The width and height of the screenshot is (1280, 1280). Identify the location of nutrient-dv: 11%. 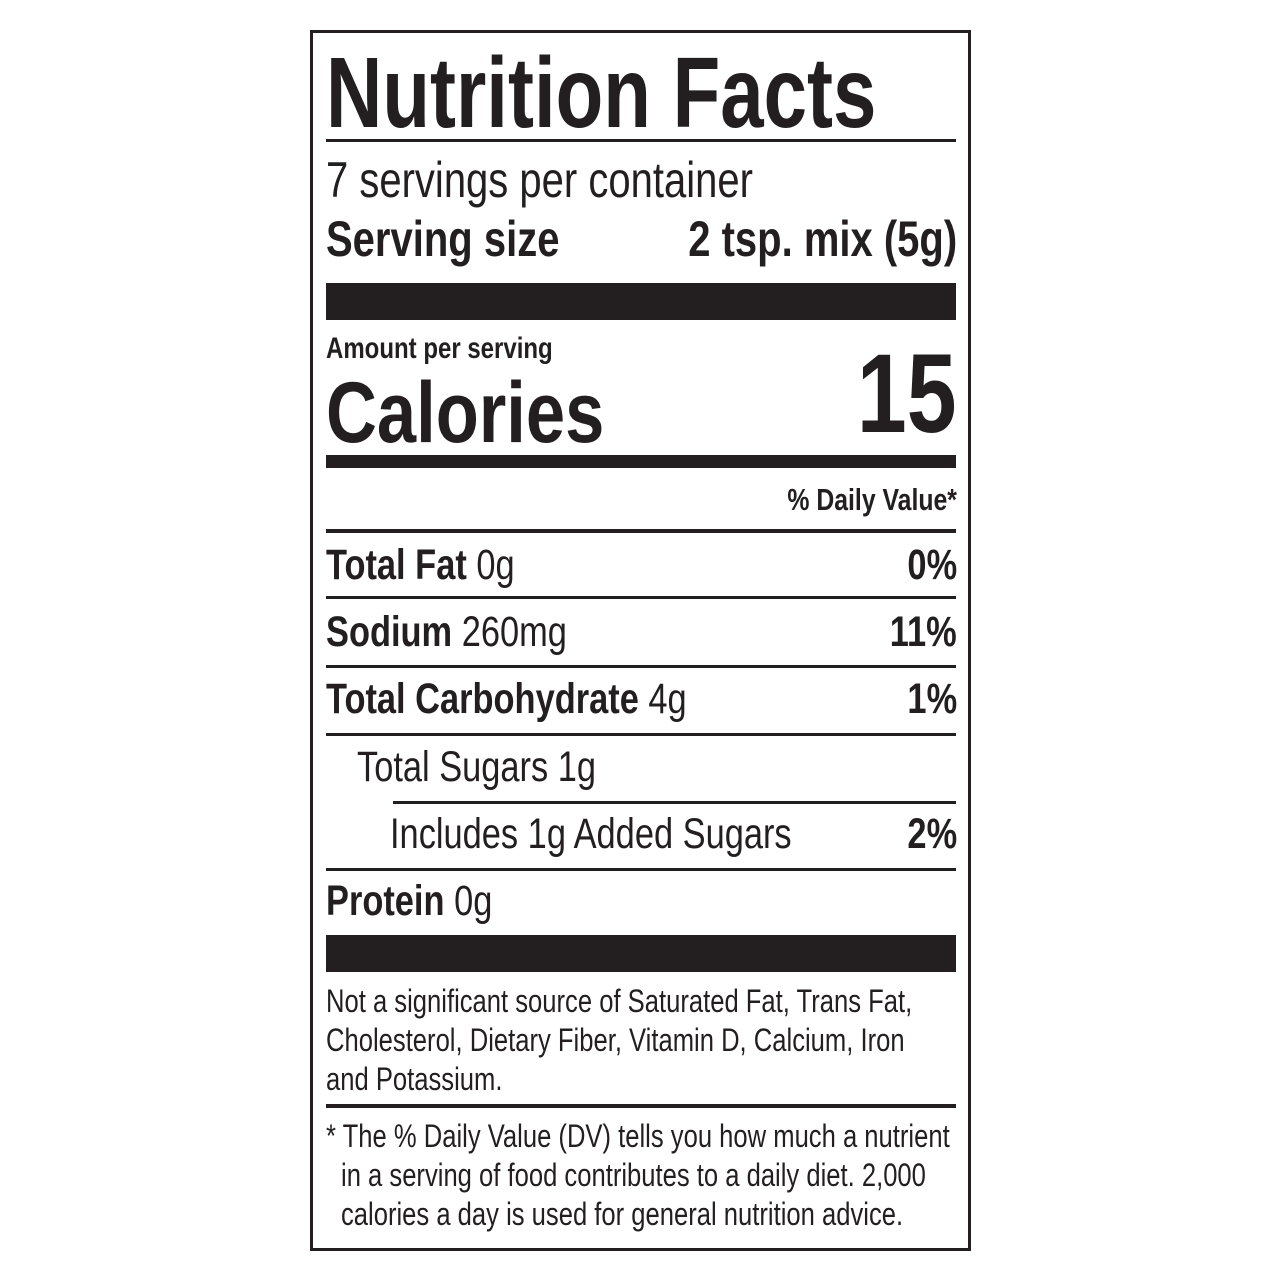
(915, 632).